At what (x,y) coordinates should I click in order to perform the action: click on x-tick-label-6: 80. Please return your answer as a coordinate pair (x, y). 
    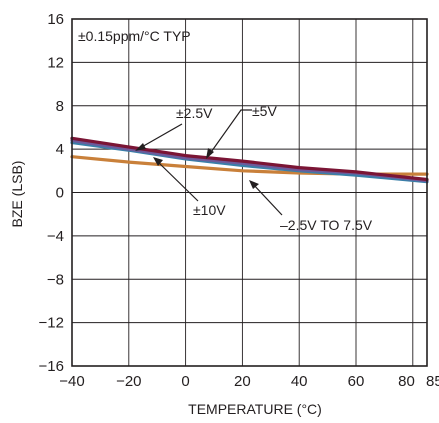
    Looking at the image, I should click on (406, 381).